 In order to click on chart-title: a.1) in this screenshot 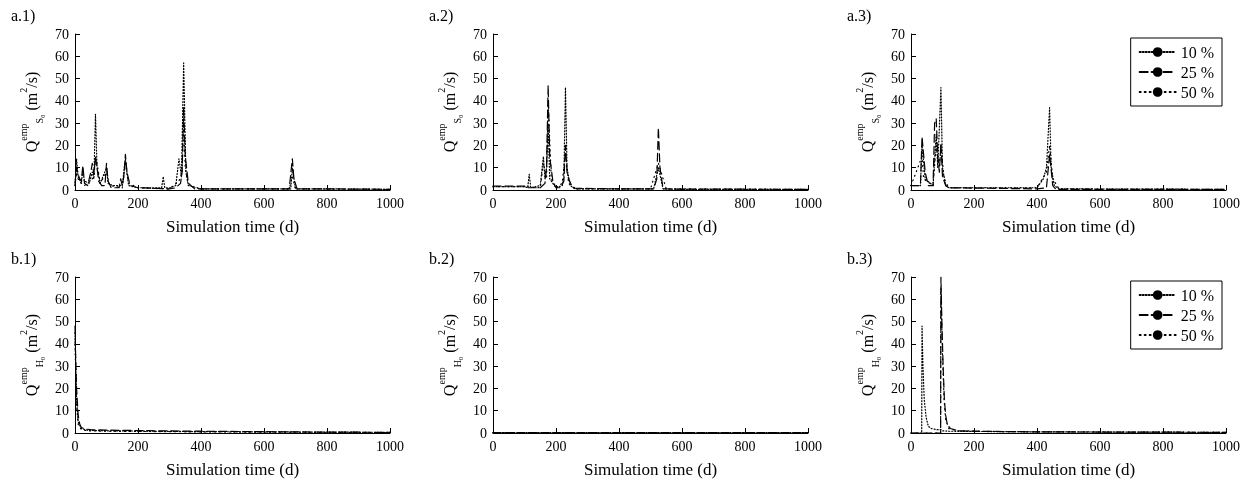, I will do `click(23, 15)`.